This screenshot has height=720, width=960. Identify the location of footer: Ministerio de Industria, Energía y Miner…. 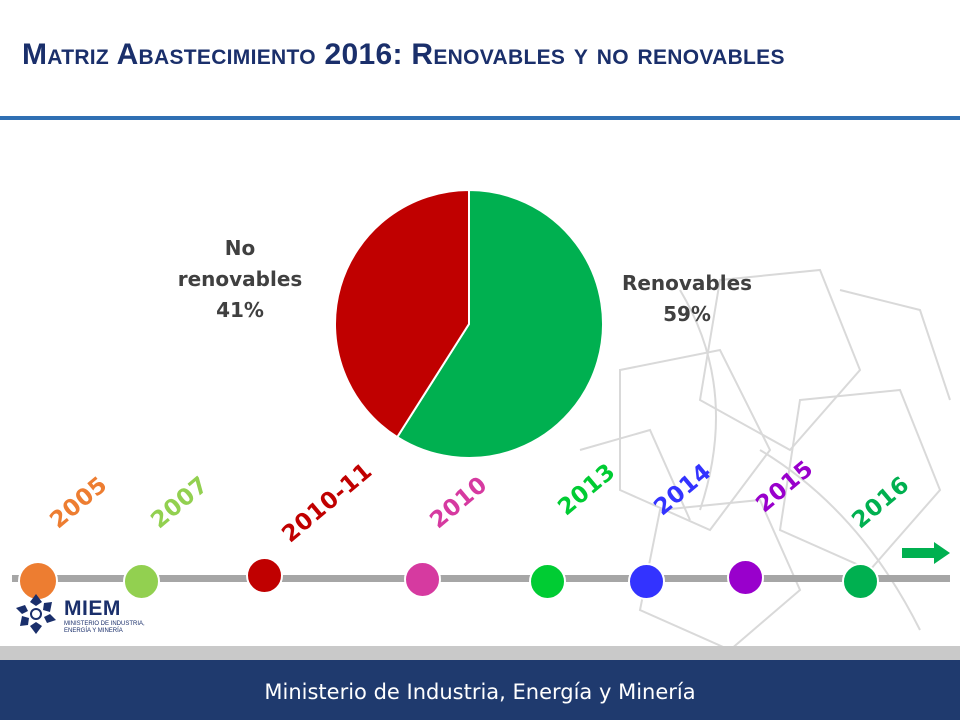
(480, 690).